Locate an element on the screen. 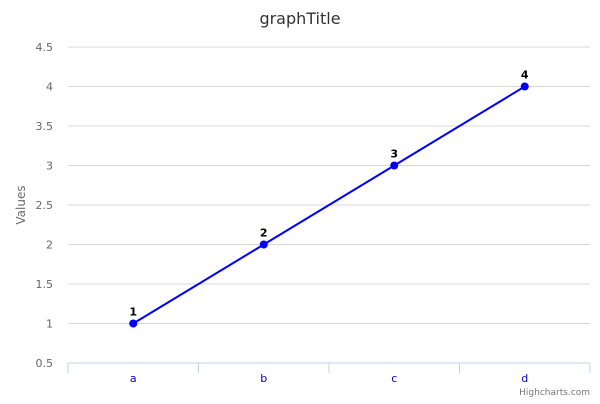  data-label: 1 is located at coordinates (133, 312).